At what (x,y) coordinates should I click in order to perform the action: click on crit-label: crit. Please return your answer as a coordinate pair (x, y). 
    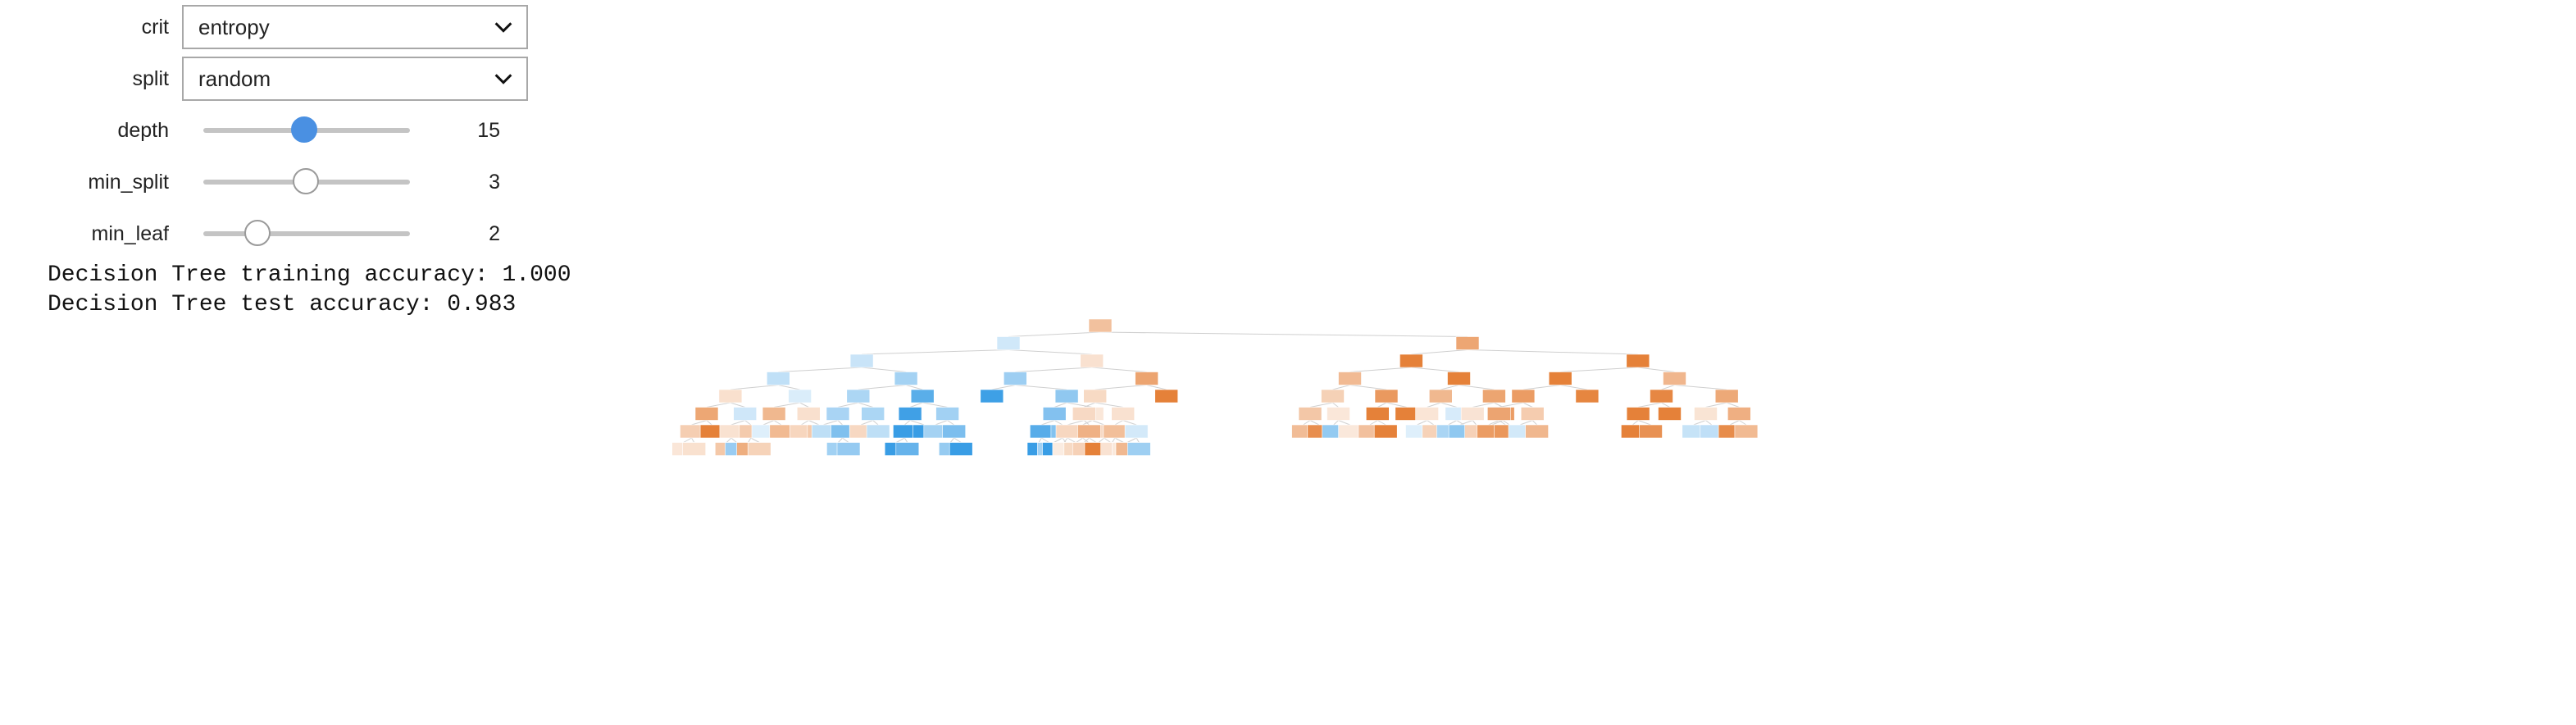
    Looking at the image, I should click on (155, 27).